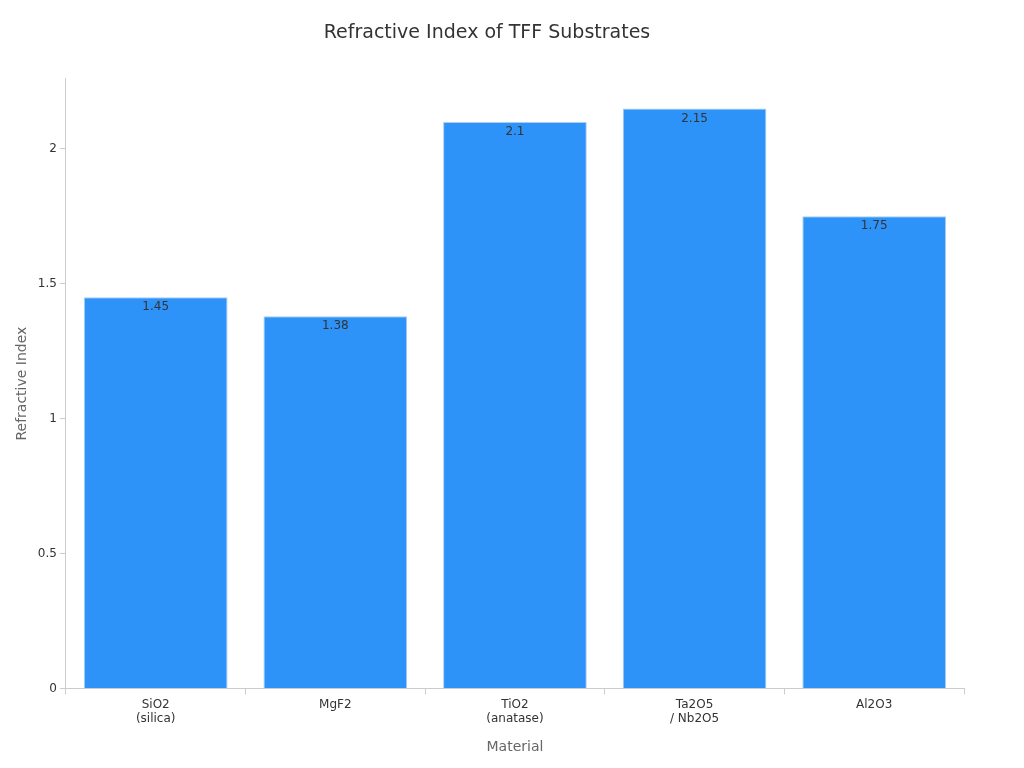 This screenshot has height=768, width=1024. I want to click on y-tick-label: 0.5, so click(47, 552).